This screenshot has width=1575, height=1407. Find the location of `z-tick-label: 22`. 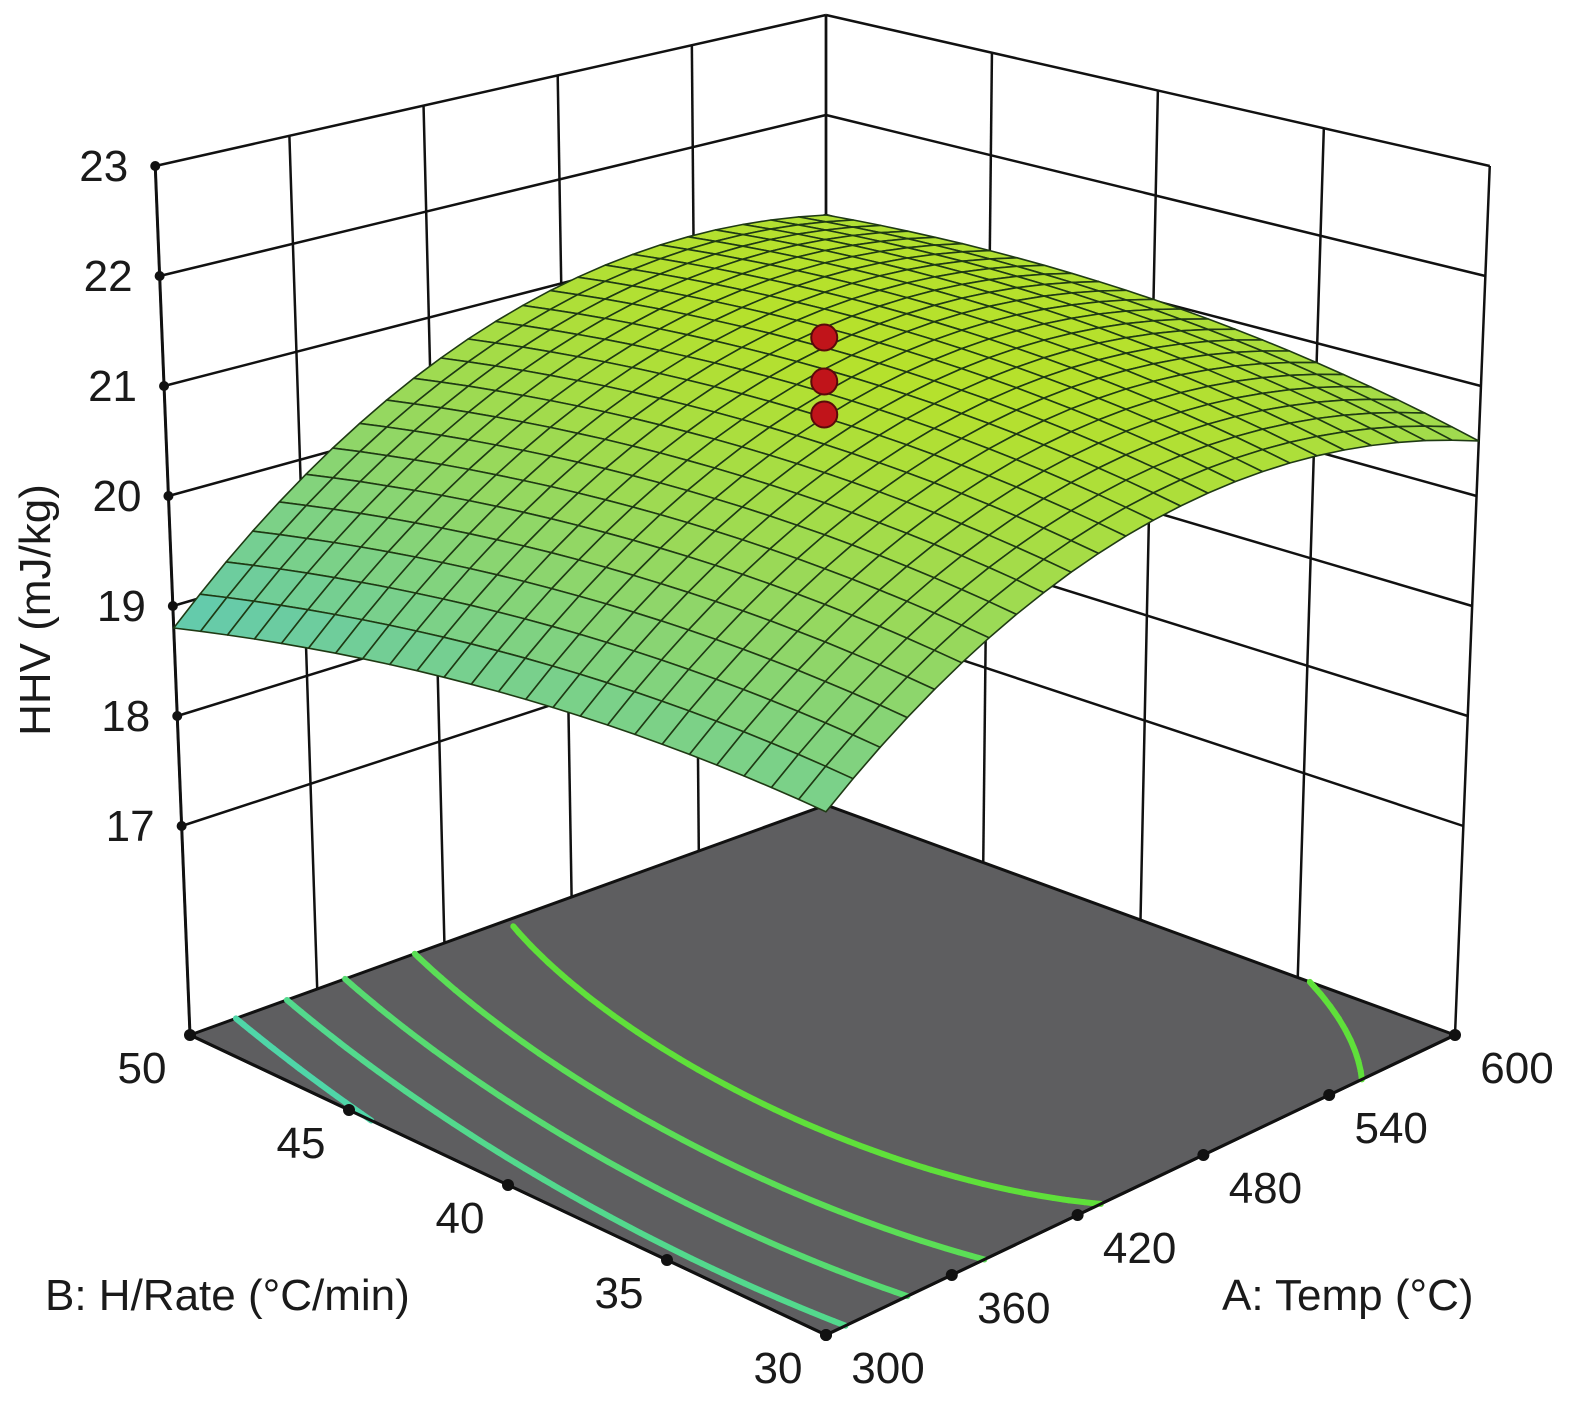

z-tick-label: 22 is located at coordinates (108, 276).